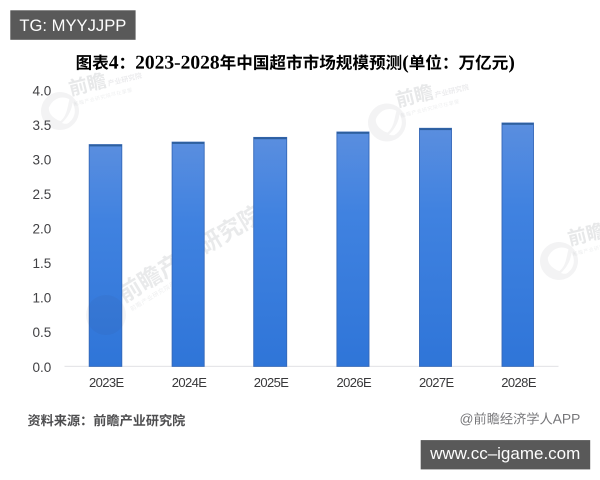 The width and height of the screenshot is (600, 480). Describe the element at coordinates (437, 382) in the screenshot. I see `svg-text: 2027E` at that location.